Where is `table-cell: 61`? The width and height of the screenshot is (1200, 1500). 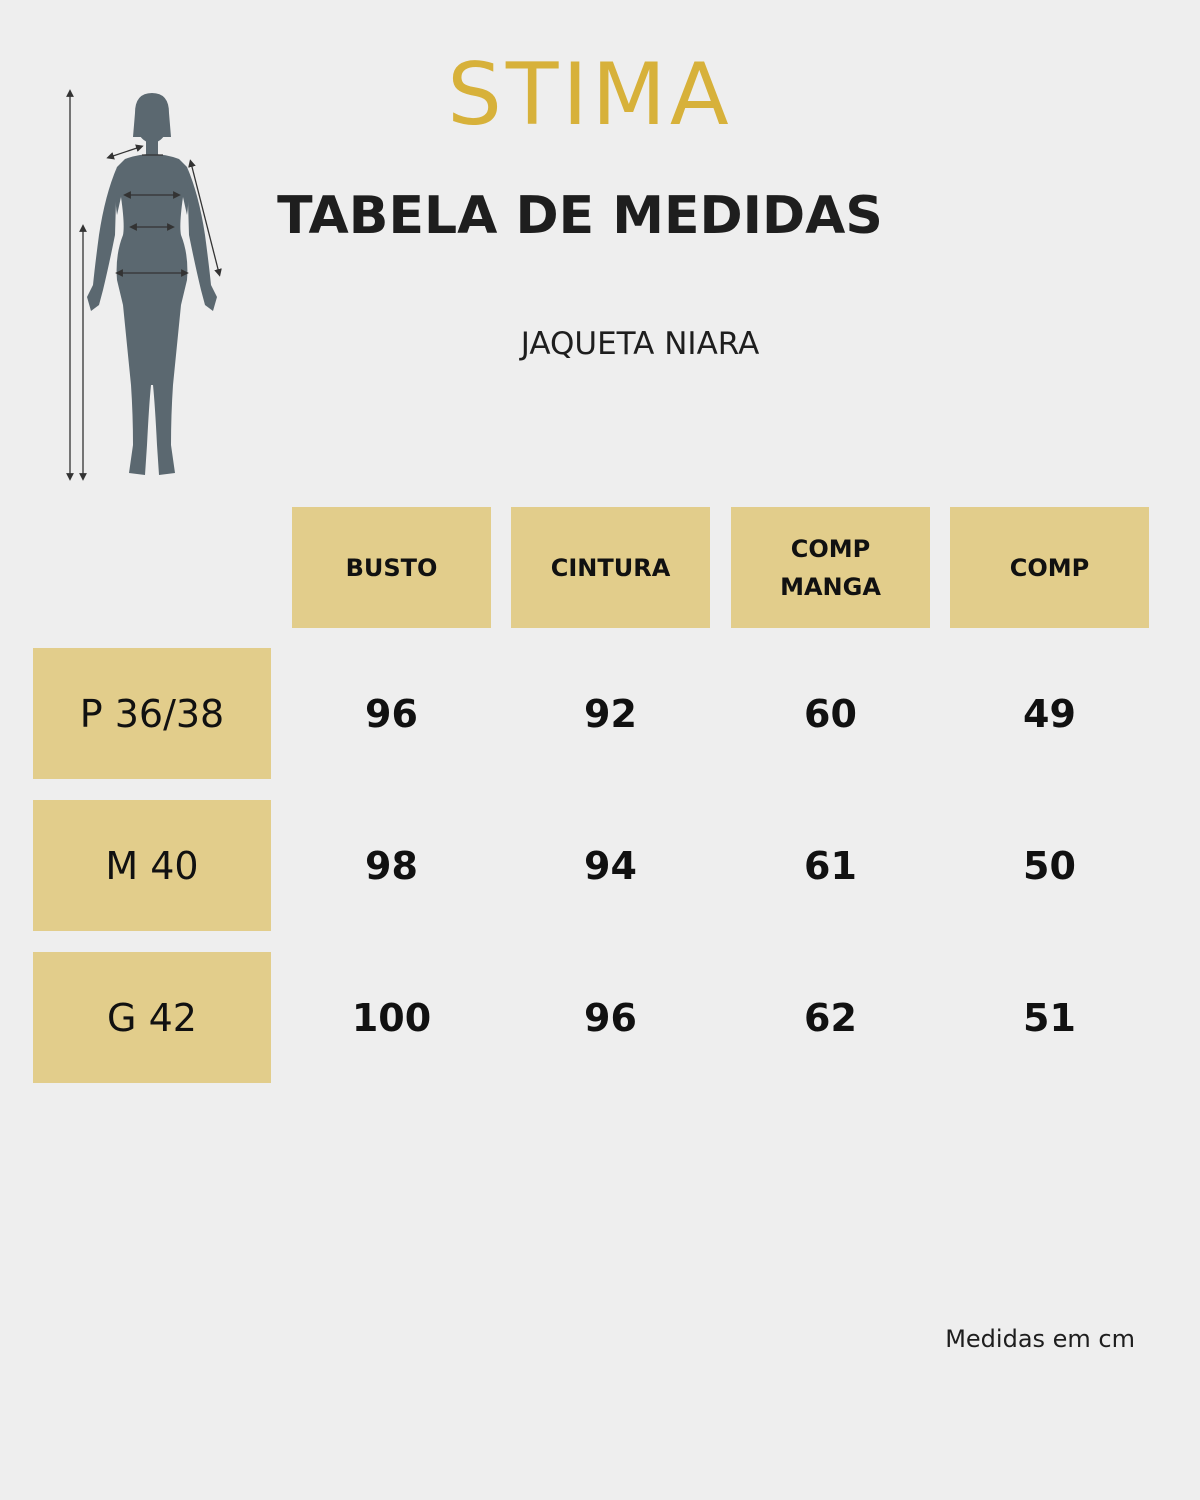 table-cell: 61 is located at coordinates (830, 865).